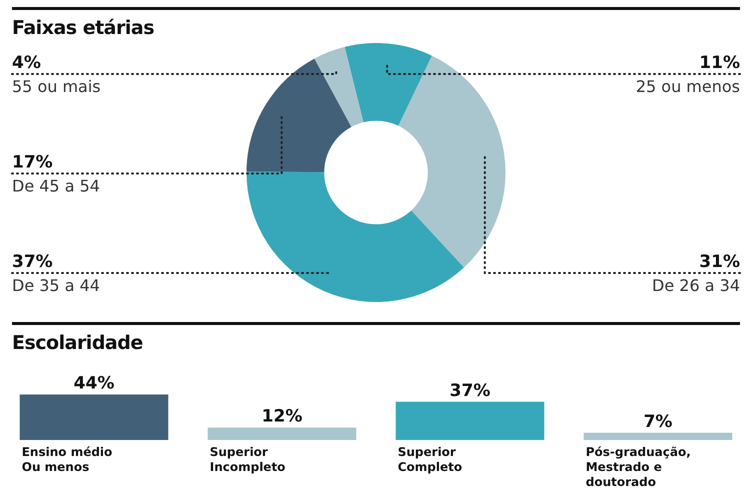 This screenshot has width=752, height=504. Describe the element at coordinates (719, 63) in the screenshot. I see `data-label: 11%` at that location.